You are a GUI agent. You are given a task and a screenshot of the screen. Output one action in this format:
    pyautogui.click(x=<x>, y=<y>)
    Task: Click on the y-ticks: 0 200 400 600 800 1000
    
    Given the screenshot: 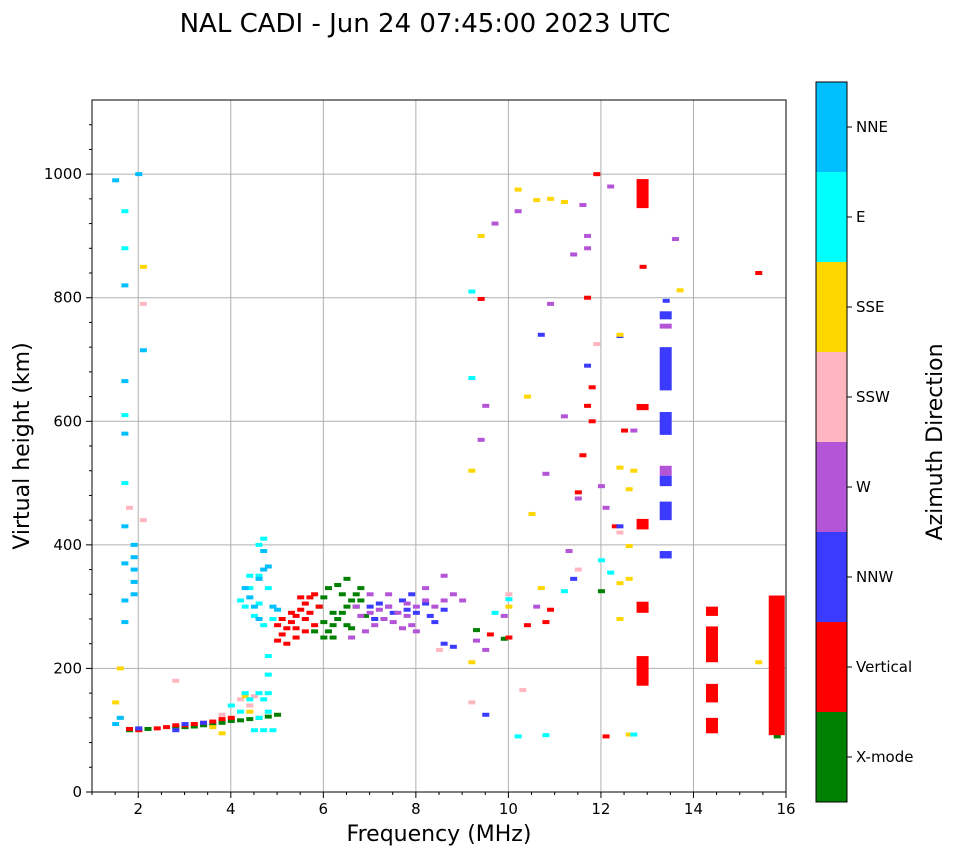 What is the action you would take?
    pyautogui.click(x=68, y=462)
    